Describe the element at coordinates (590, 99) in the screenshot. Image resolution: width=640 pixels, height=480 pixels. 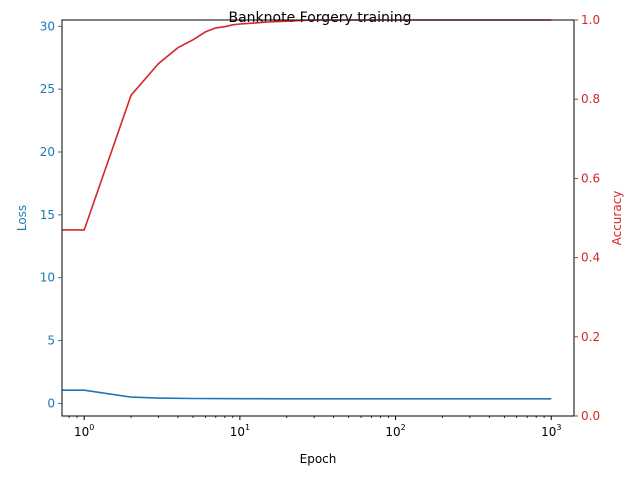
I see `right-y-tick-label: 0.8` at that location.